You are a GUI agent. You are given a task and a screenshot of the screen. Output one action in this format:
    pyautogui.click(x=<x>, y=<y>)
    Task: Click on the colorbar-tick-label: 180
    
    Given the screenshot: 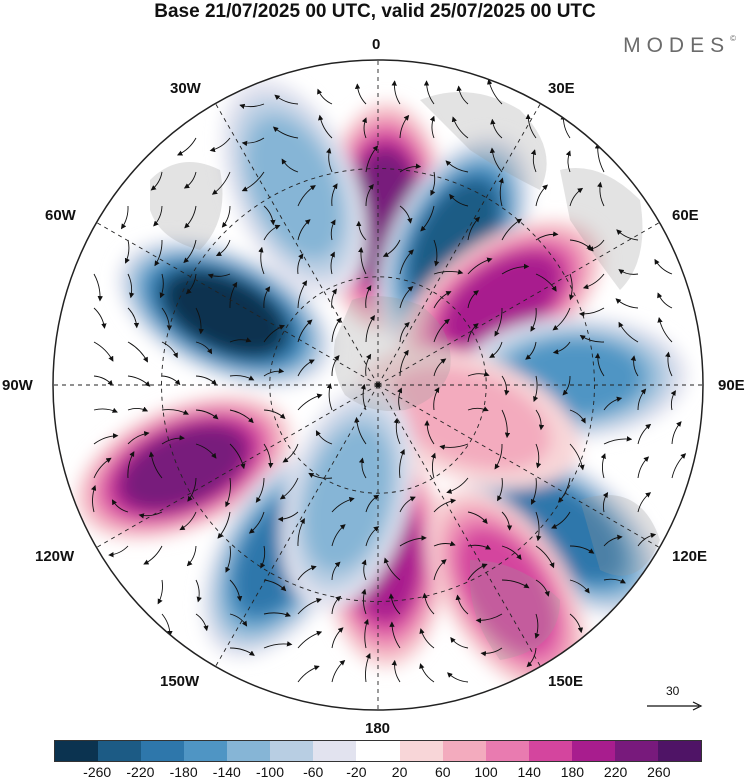 What is the action you would take?
    pyautogui.click(x=572, y=772)
    